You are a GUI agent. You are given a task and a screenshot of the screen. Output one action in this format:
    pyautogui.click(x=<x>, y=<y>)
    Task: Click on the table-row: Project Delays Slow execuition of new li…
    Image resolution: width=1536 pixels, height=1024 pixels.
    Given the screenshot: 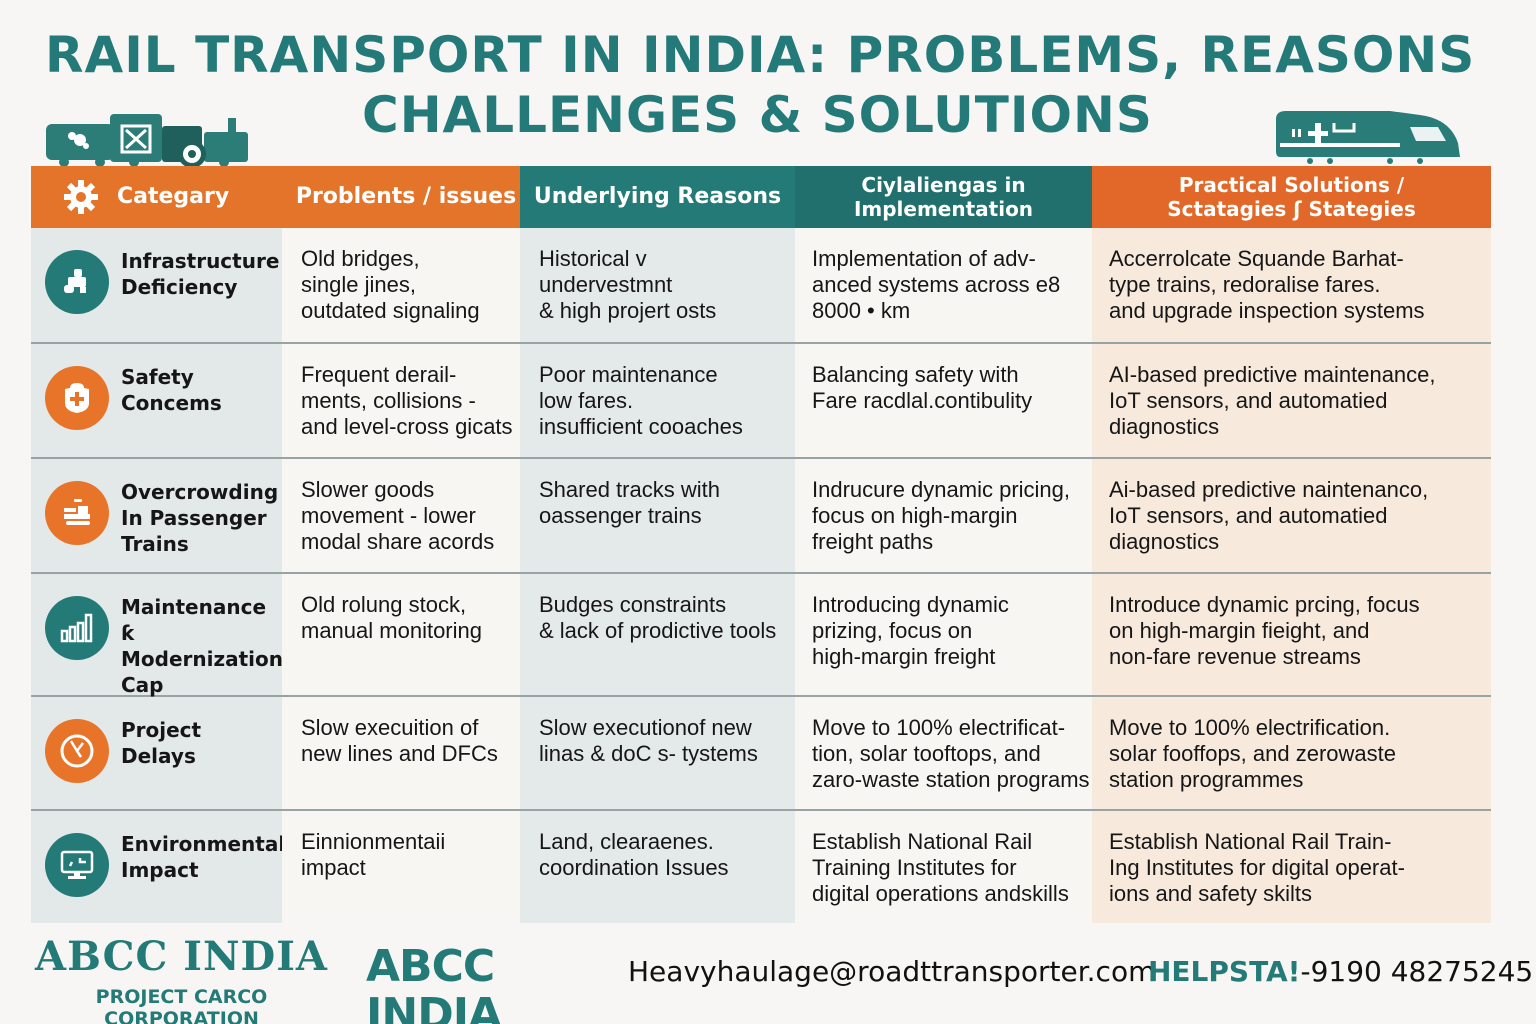 What is the action you would take?
    pyautogui.click(x=761, y=754)
    